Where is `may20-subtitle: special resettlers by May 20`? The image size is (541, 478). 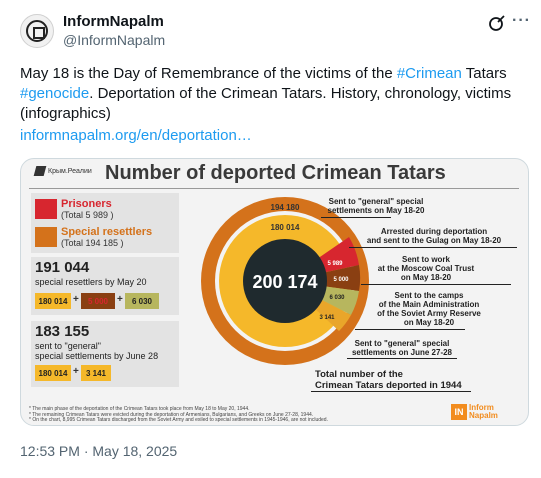
may20-subtitle: special resettlers by May 20 is located at coordinates (91, 282).